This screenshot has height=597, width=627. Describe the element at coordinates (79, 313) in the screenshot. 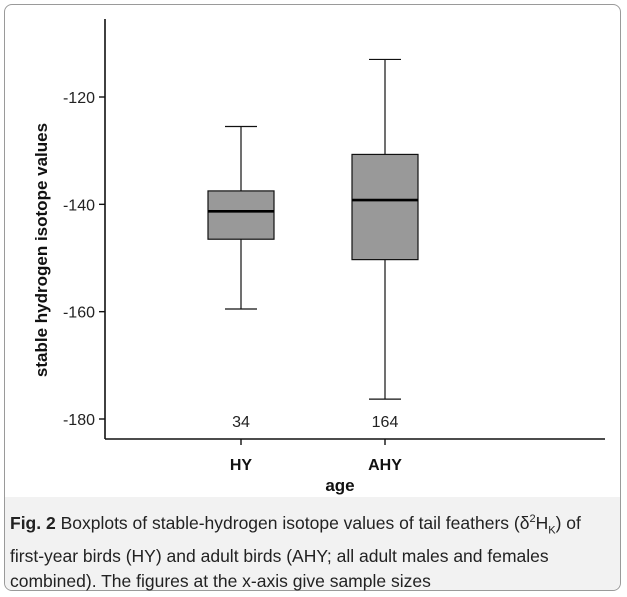

I see `y-tick-label: -160` at that location.